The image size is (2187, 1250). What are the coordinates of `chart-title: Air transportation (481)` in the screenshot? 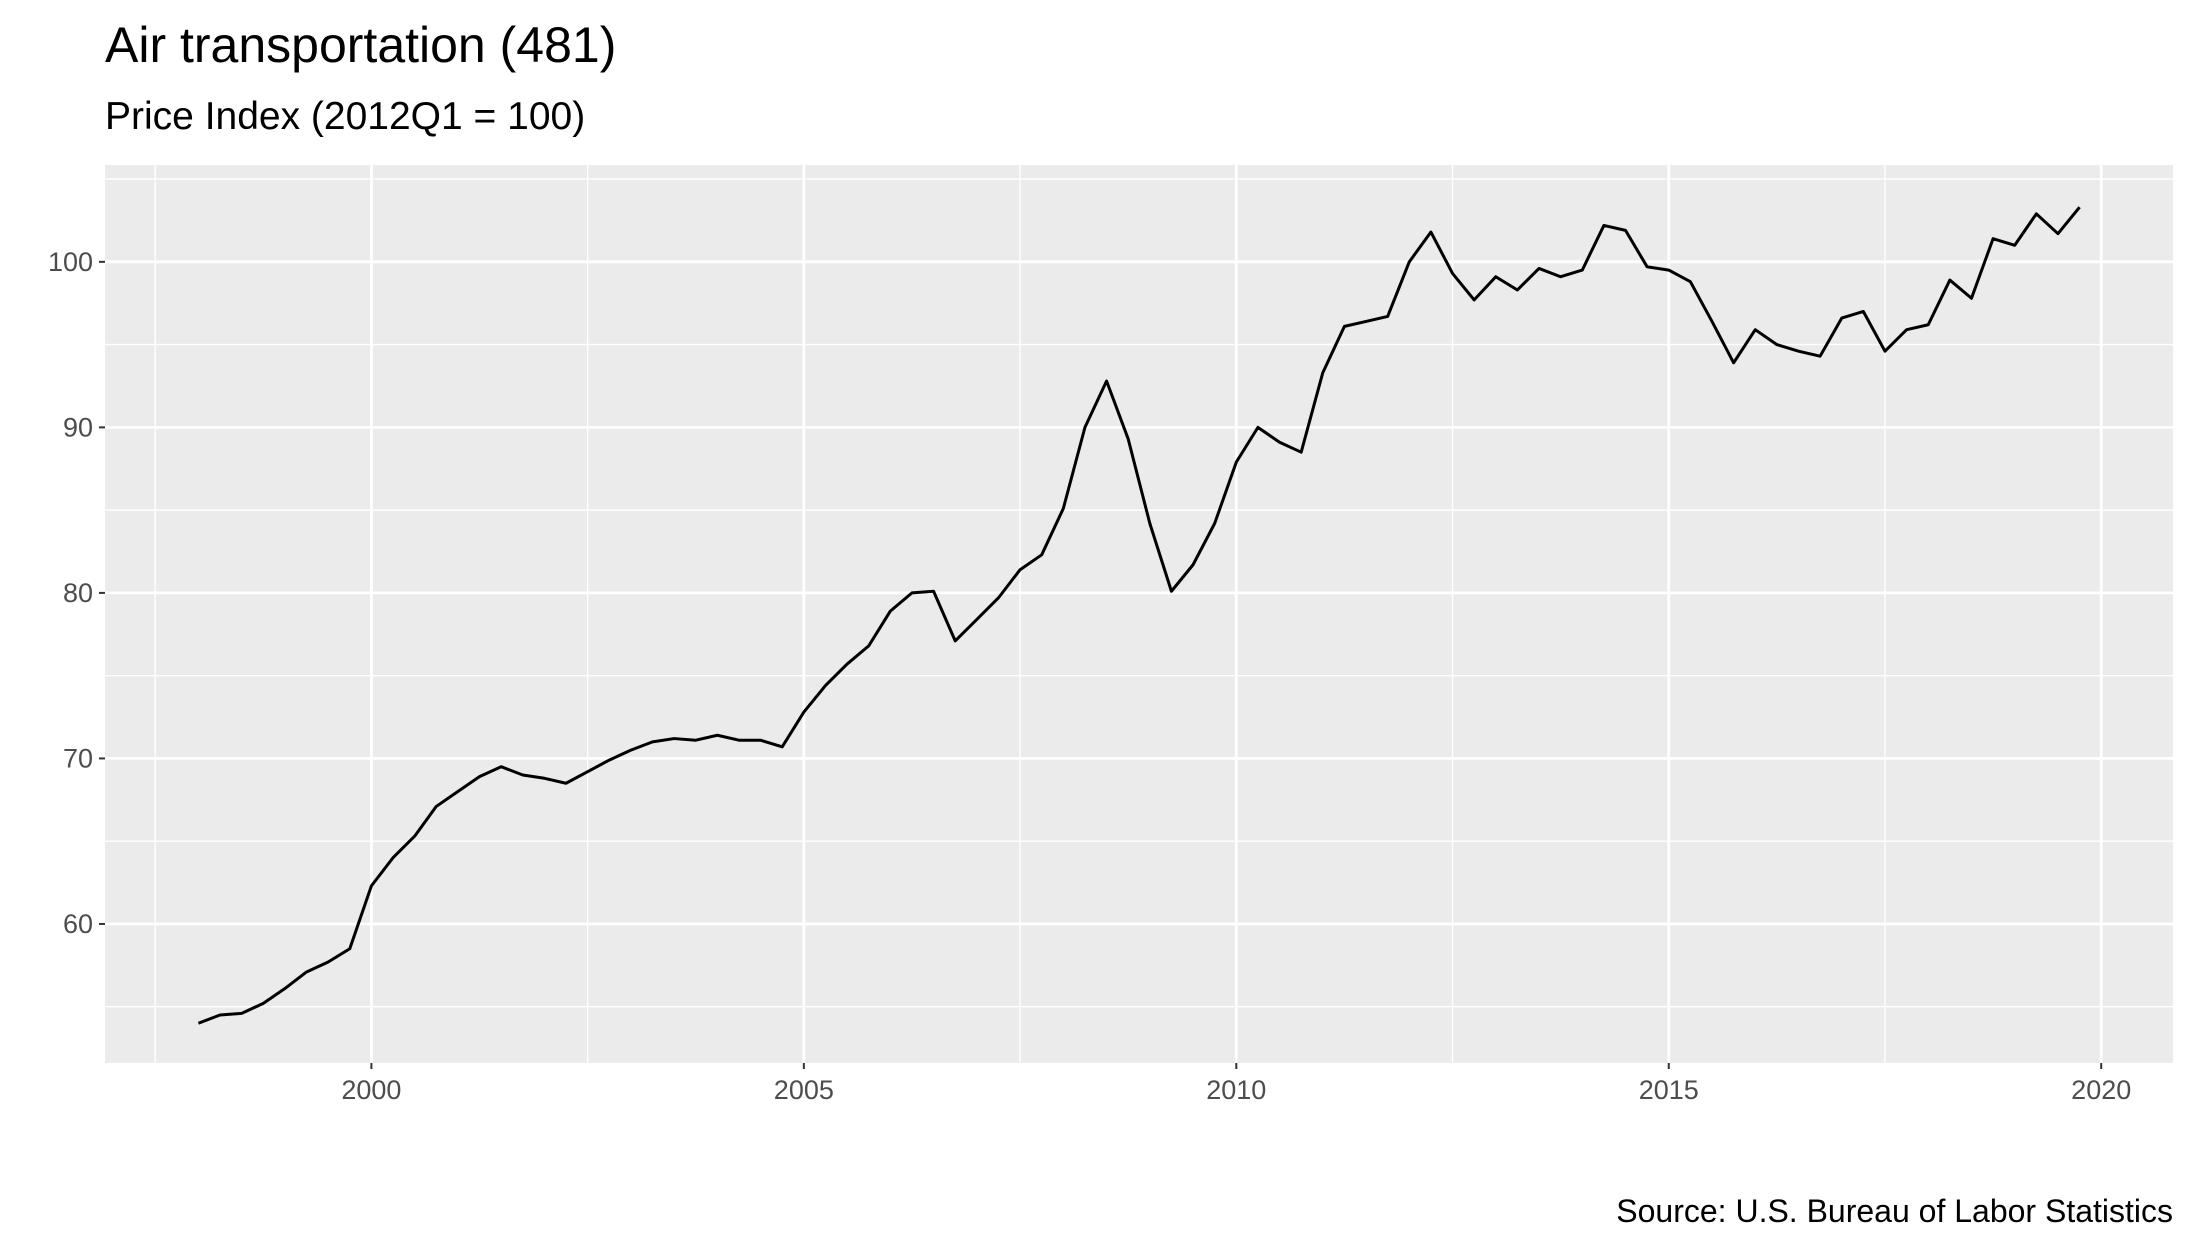 It's located at (360, 45).